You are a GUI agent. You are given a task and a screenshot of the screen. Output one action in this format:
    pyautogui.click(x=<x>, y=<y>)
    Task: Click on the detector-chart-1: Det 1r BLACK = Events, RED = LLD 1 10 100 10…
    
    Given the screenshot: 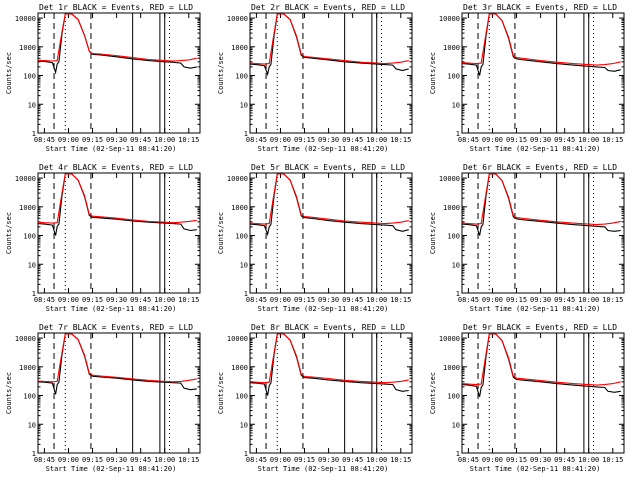 What is the action you would take?
    pyautogui.click(x=103, y=78)
    